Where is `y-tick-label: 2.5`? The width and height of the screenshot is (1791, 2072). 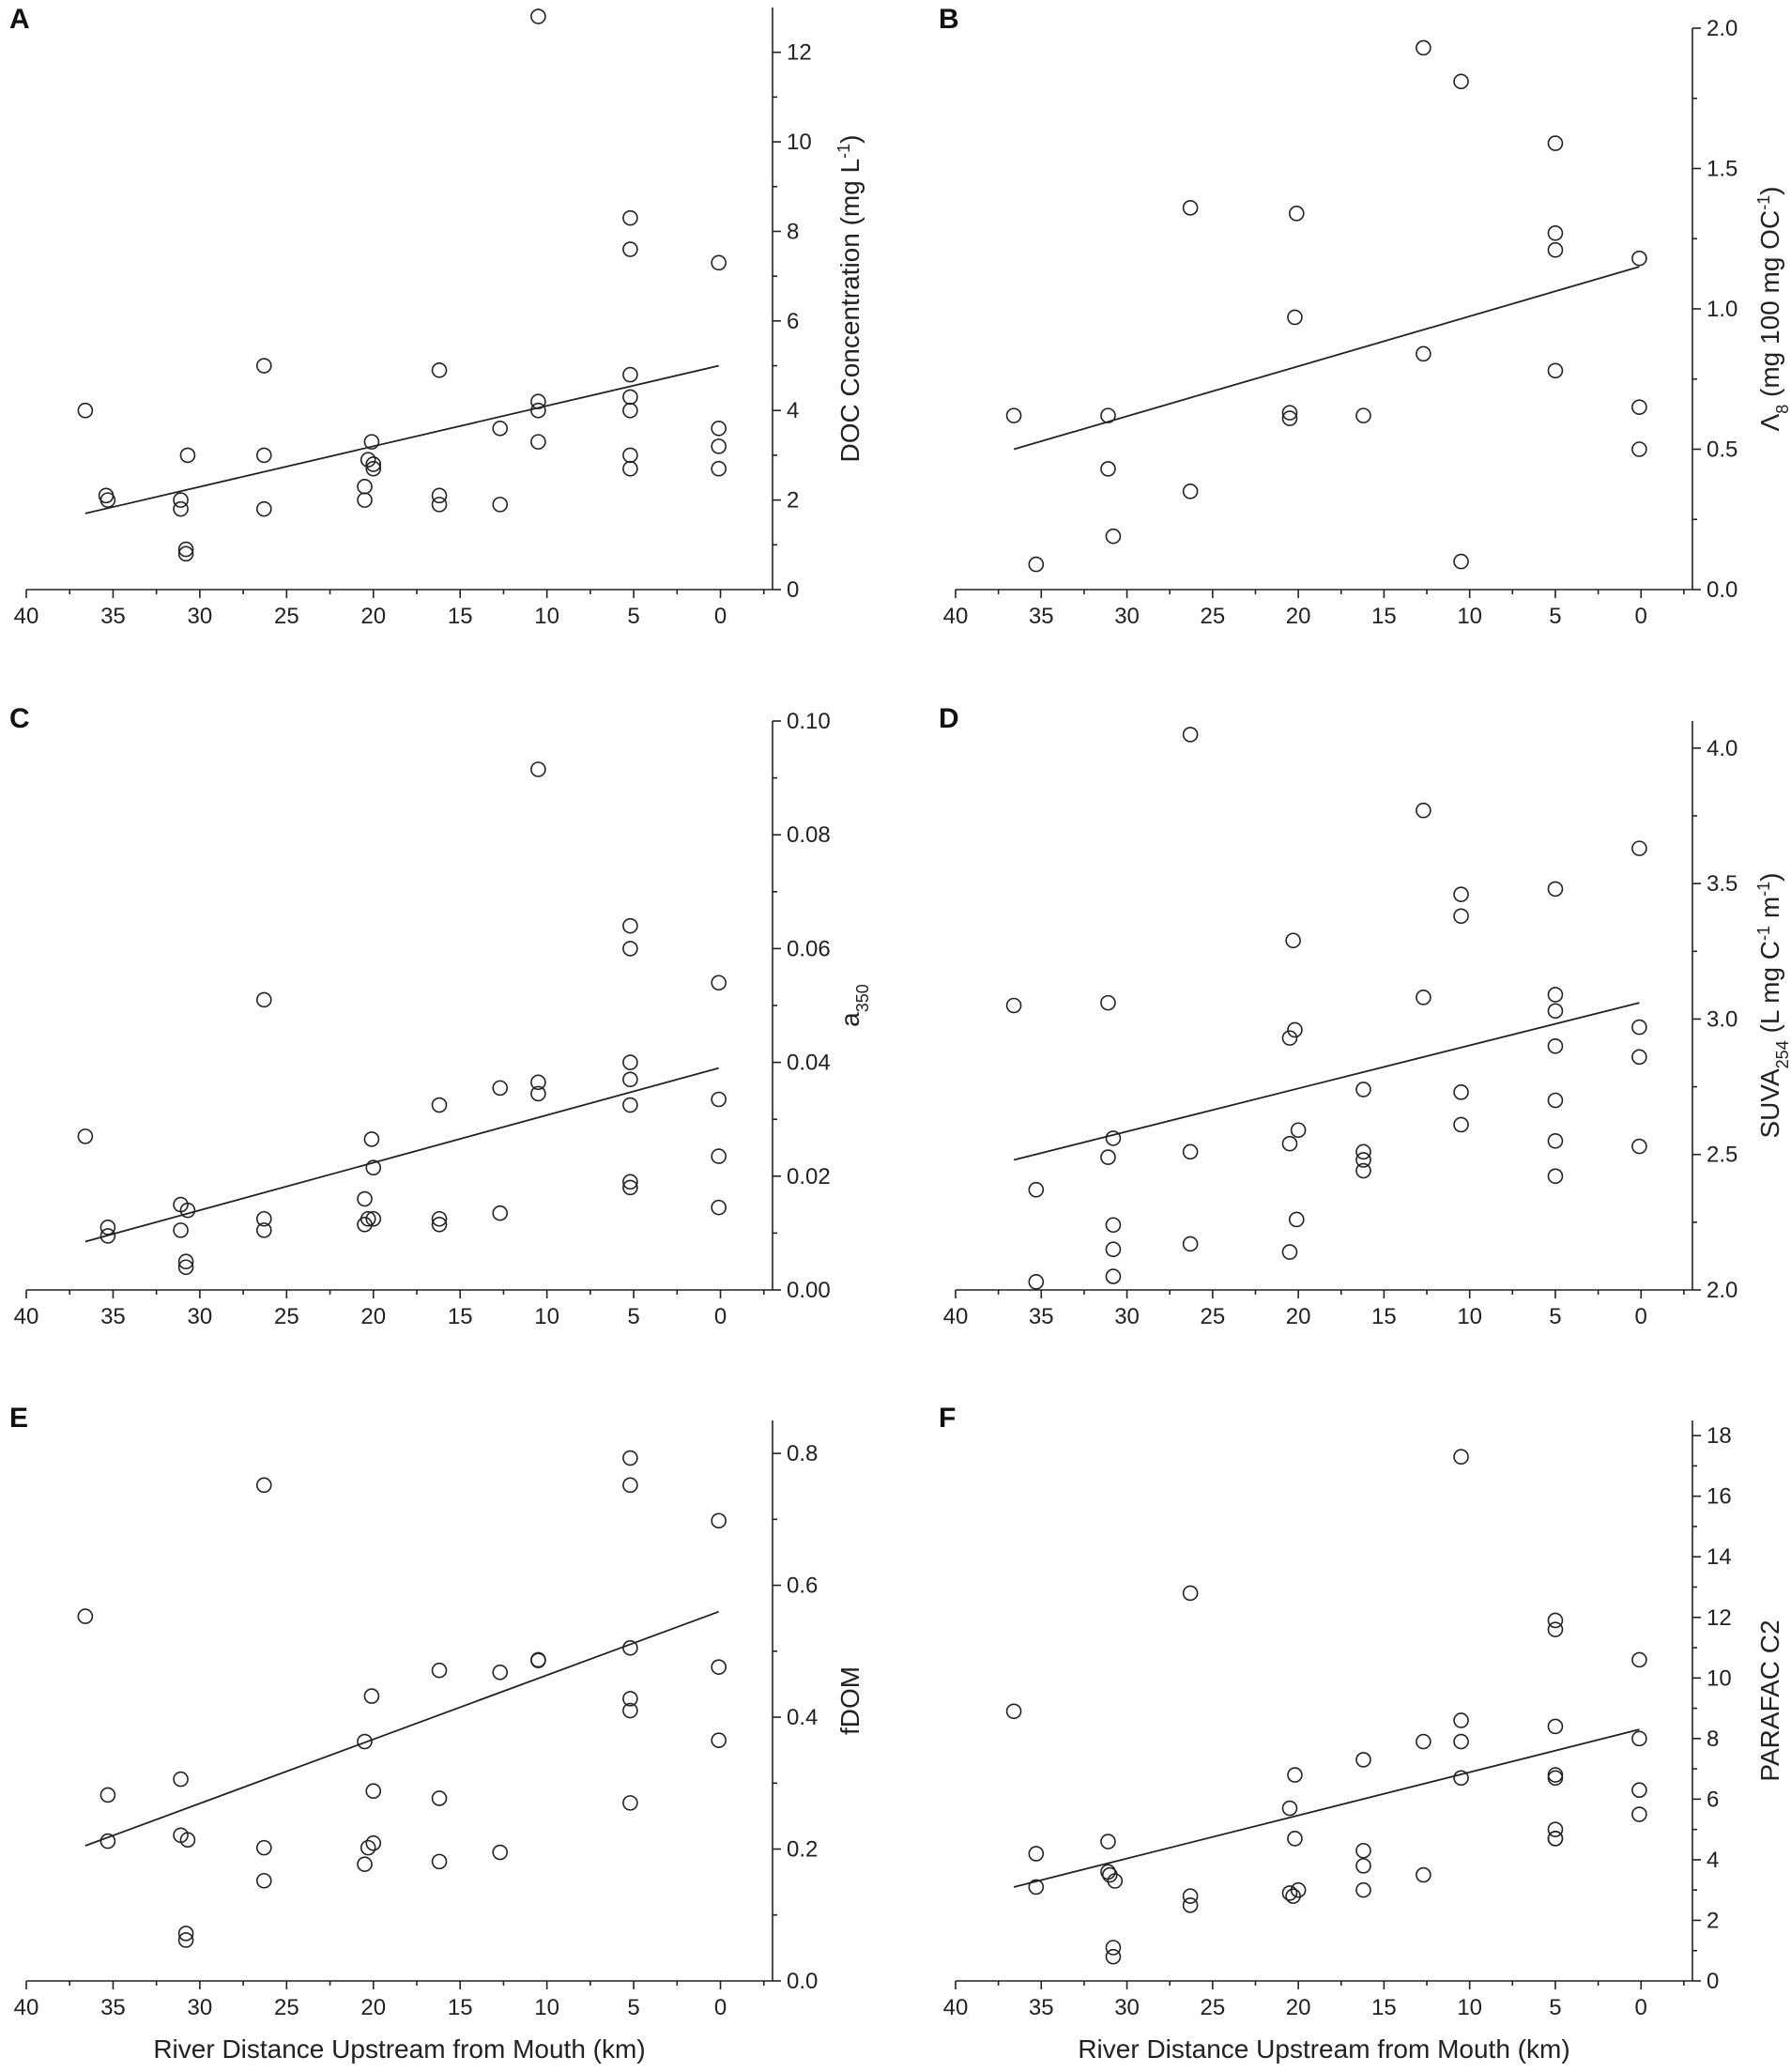
y-tick-label: 2.5 is located at coordinates (1722, 1155).